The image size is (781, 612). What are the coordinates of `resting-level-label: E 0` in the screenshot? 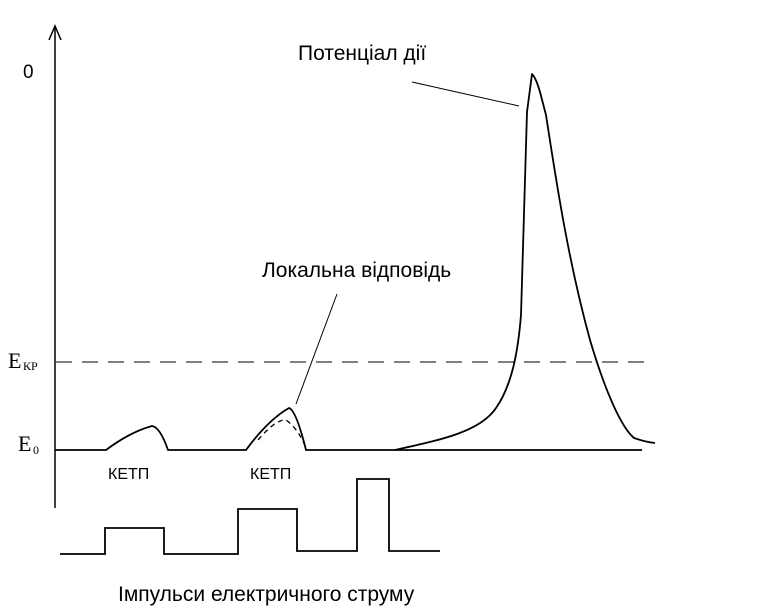 It's located at (28, 444).